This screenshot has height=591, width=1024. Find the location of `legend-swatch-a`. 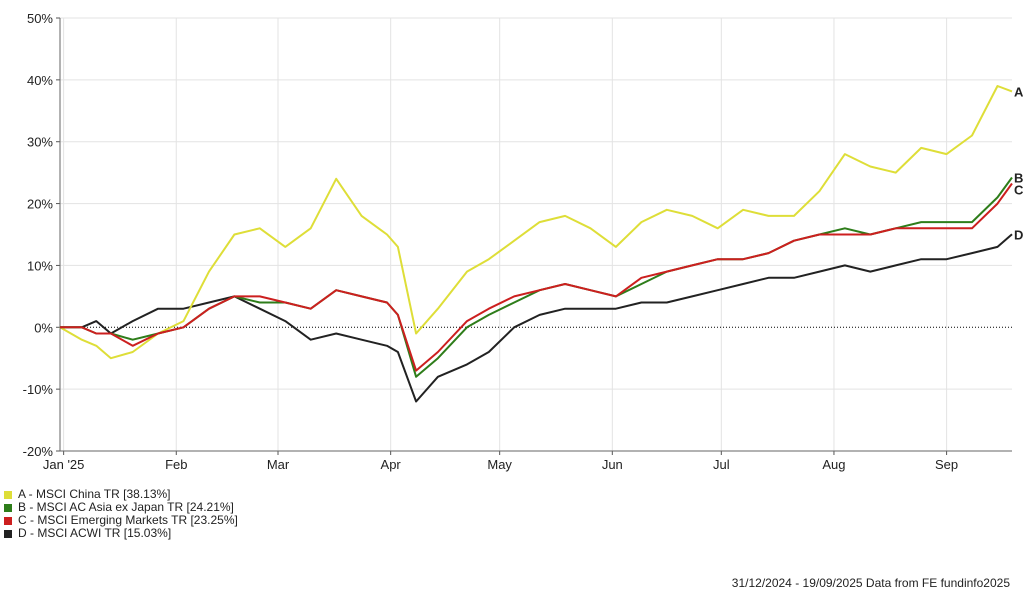

legend-swatch-a is located at coordinates (8, 494).